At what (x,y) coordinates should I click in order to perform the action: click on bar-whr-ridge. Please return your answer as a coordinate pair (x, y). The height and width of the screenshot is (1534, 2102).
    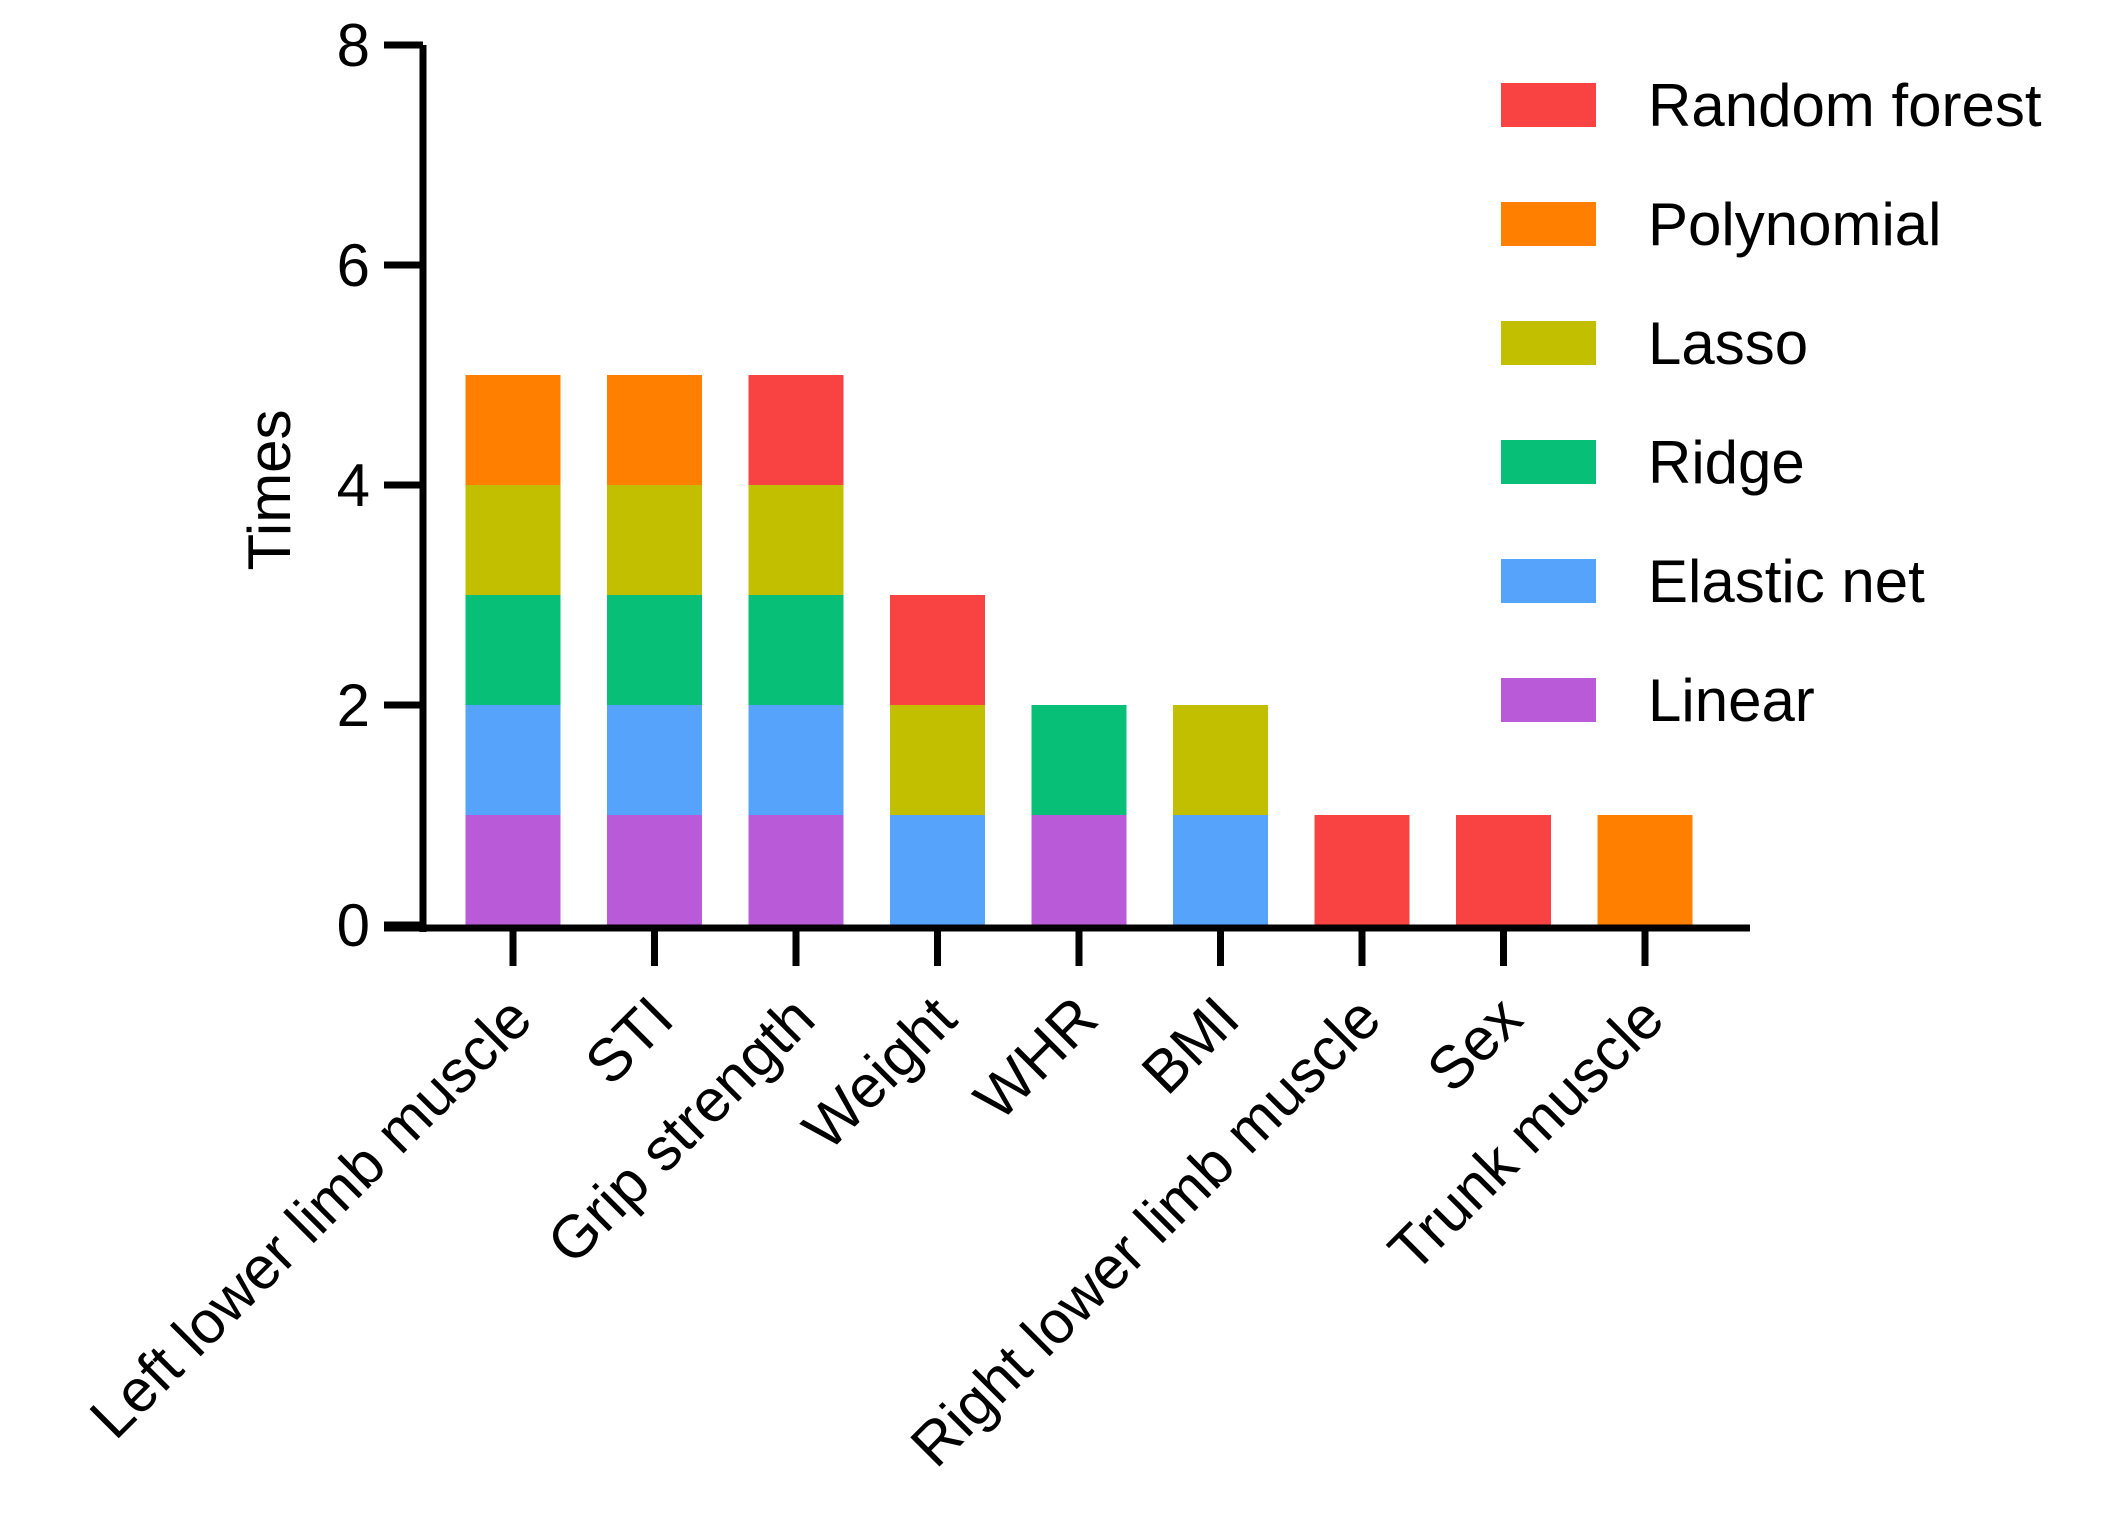
    Looking at the image, I should click on (1079, 760).